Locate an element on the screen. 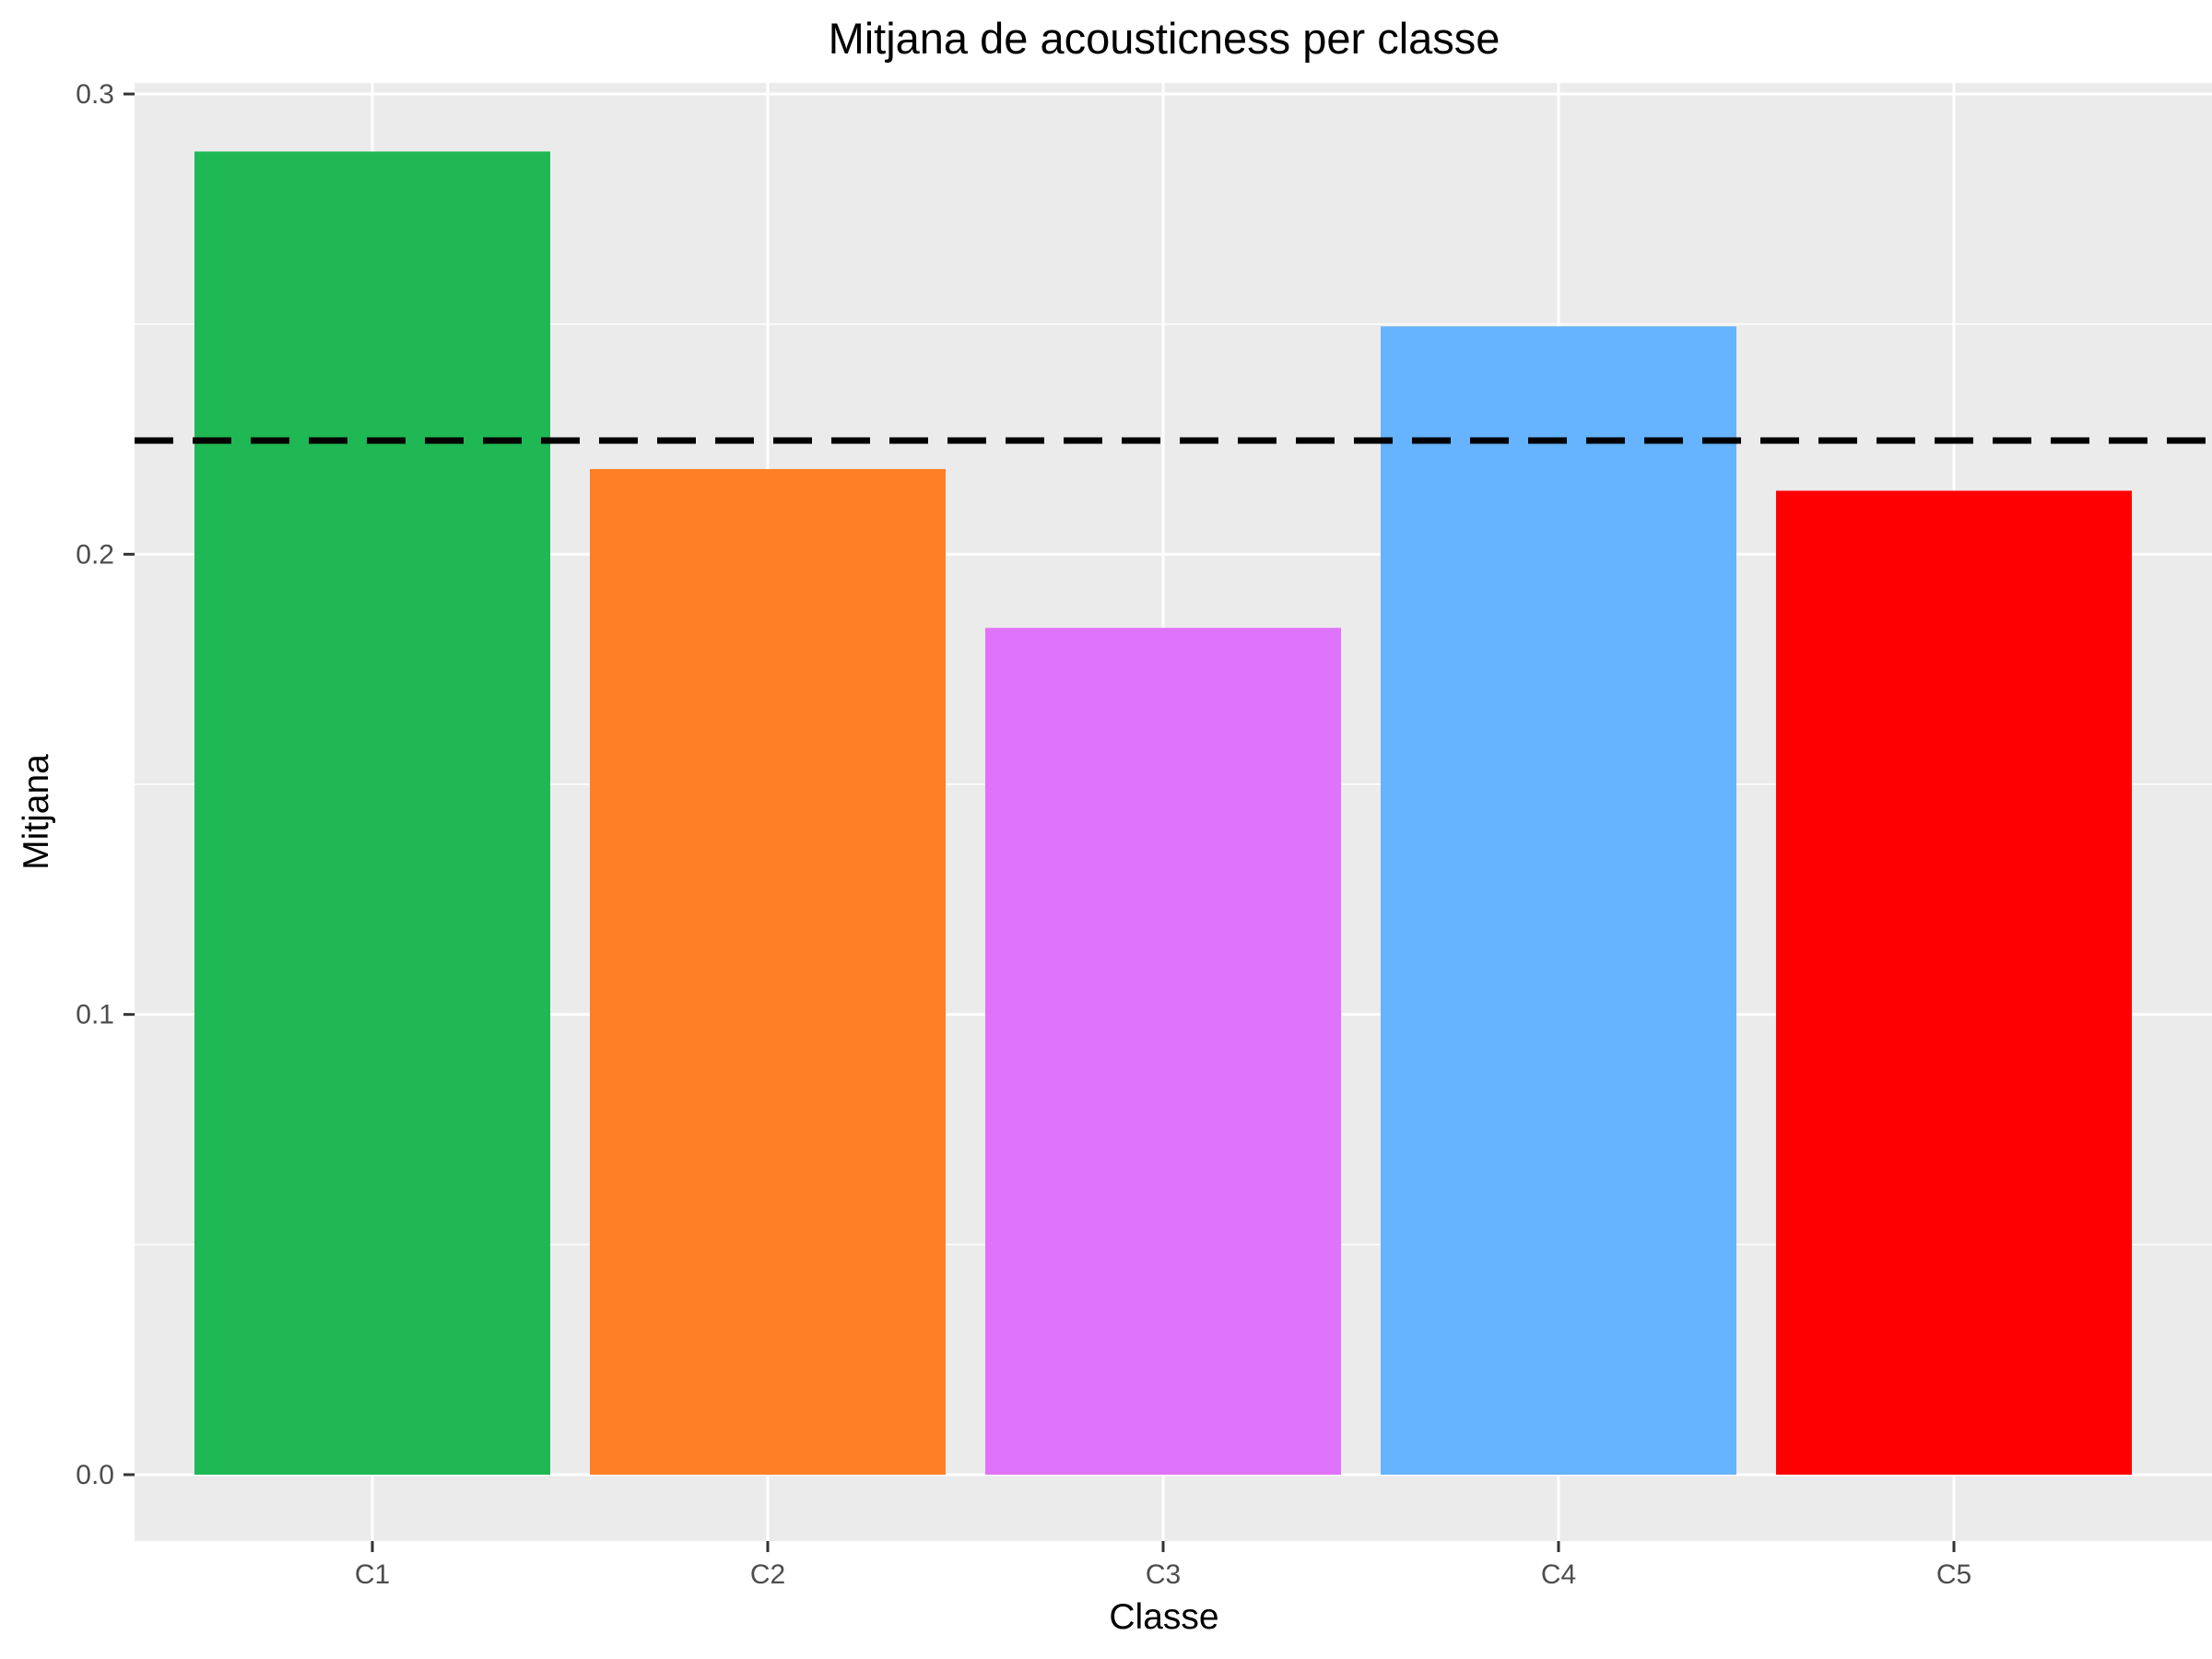  bar-c5 is located at coordinates (1954, 983).